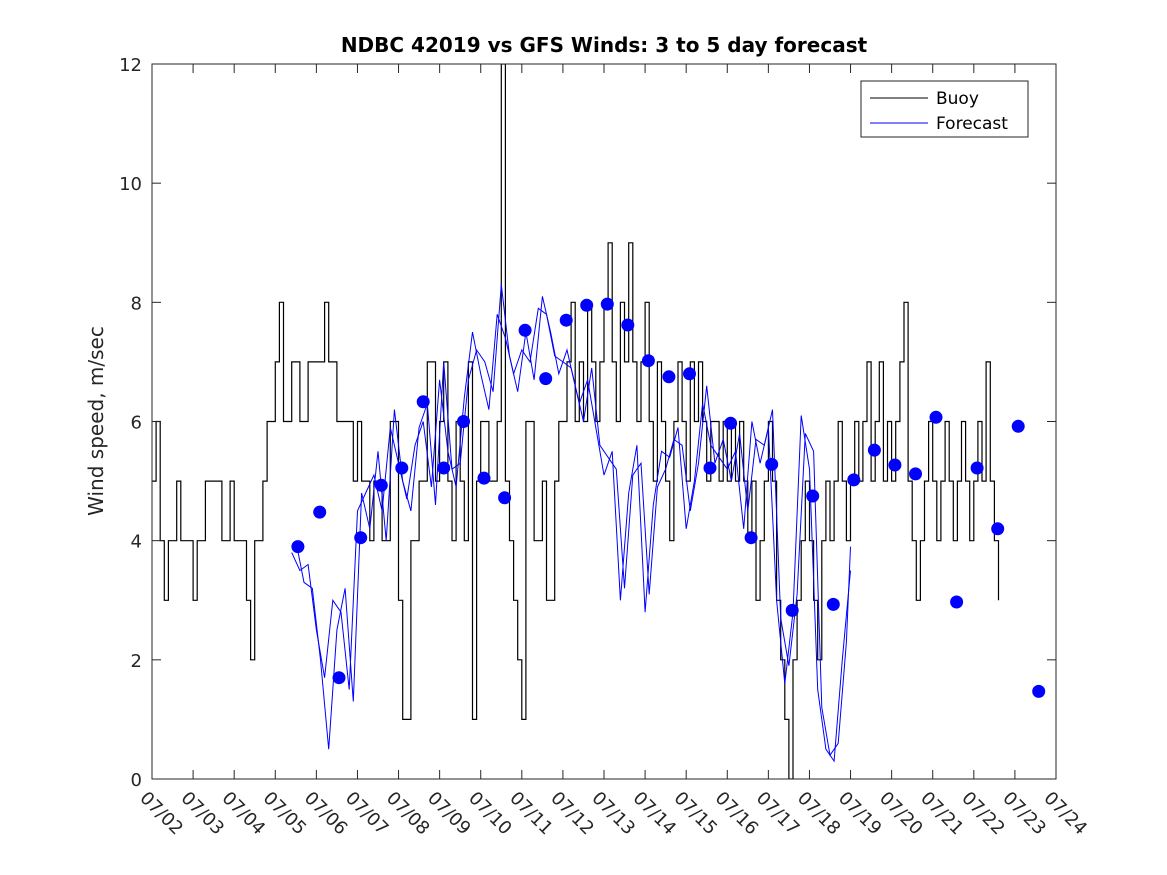 This screenshot has height=875, width=1167. What do you see at coordinates (136, 542) in the screenshot?
I see `y-tick-label: 4` at bounding box center [136, 542].